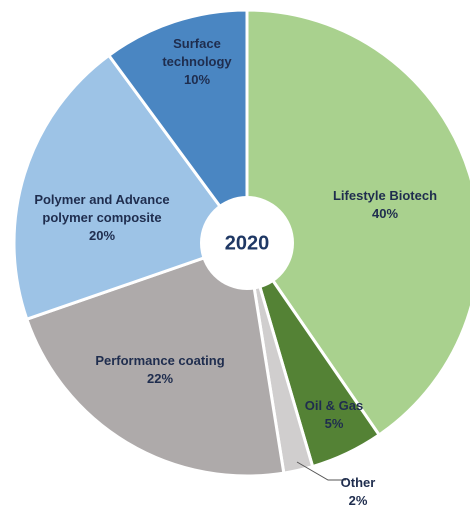  Describe the element at coordinates (358, 500) in the screenshot. I see `value-label: 2%` at that location.